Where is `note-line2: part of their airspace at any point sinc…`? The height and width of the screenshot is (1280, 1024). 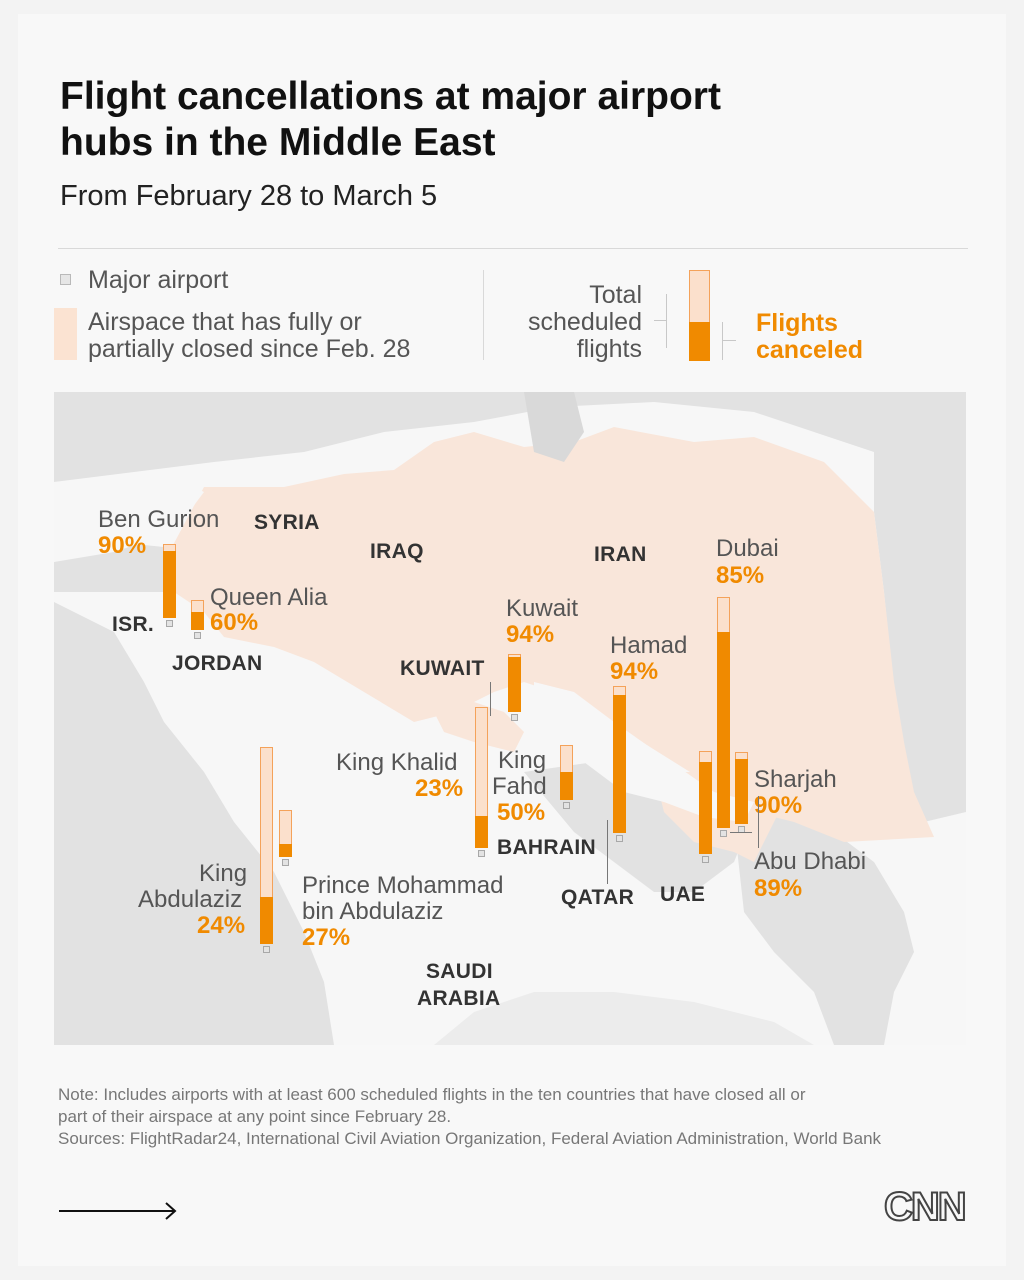 note-line2: part of their airspace at any point sinc… is located at coordinates (255, 1116).